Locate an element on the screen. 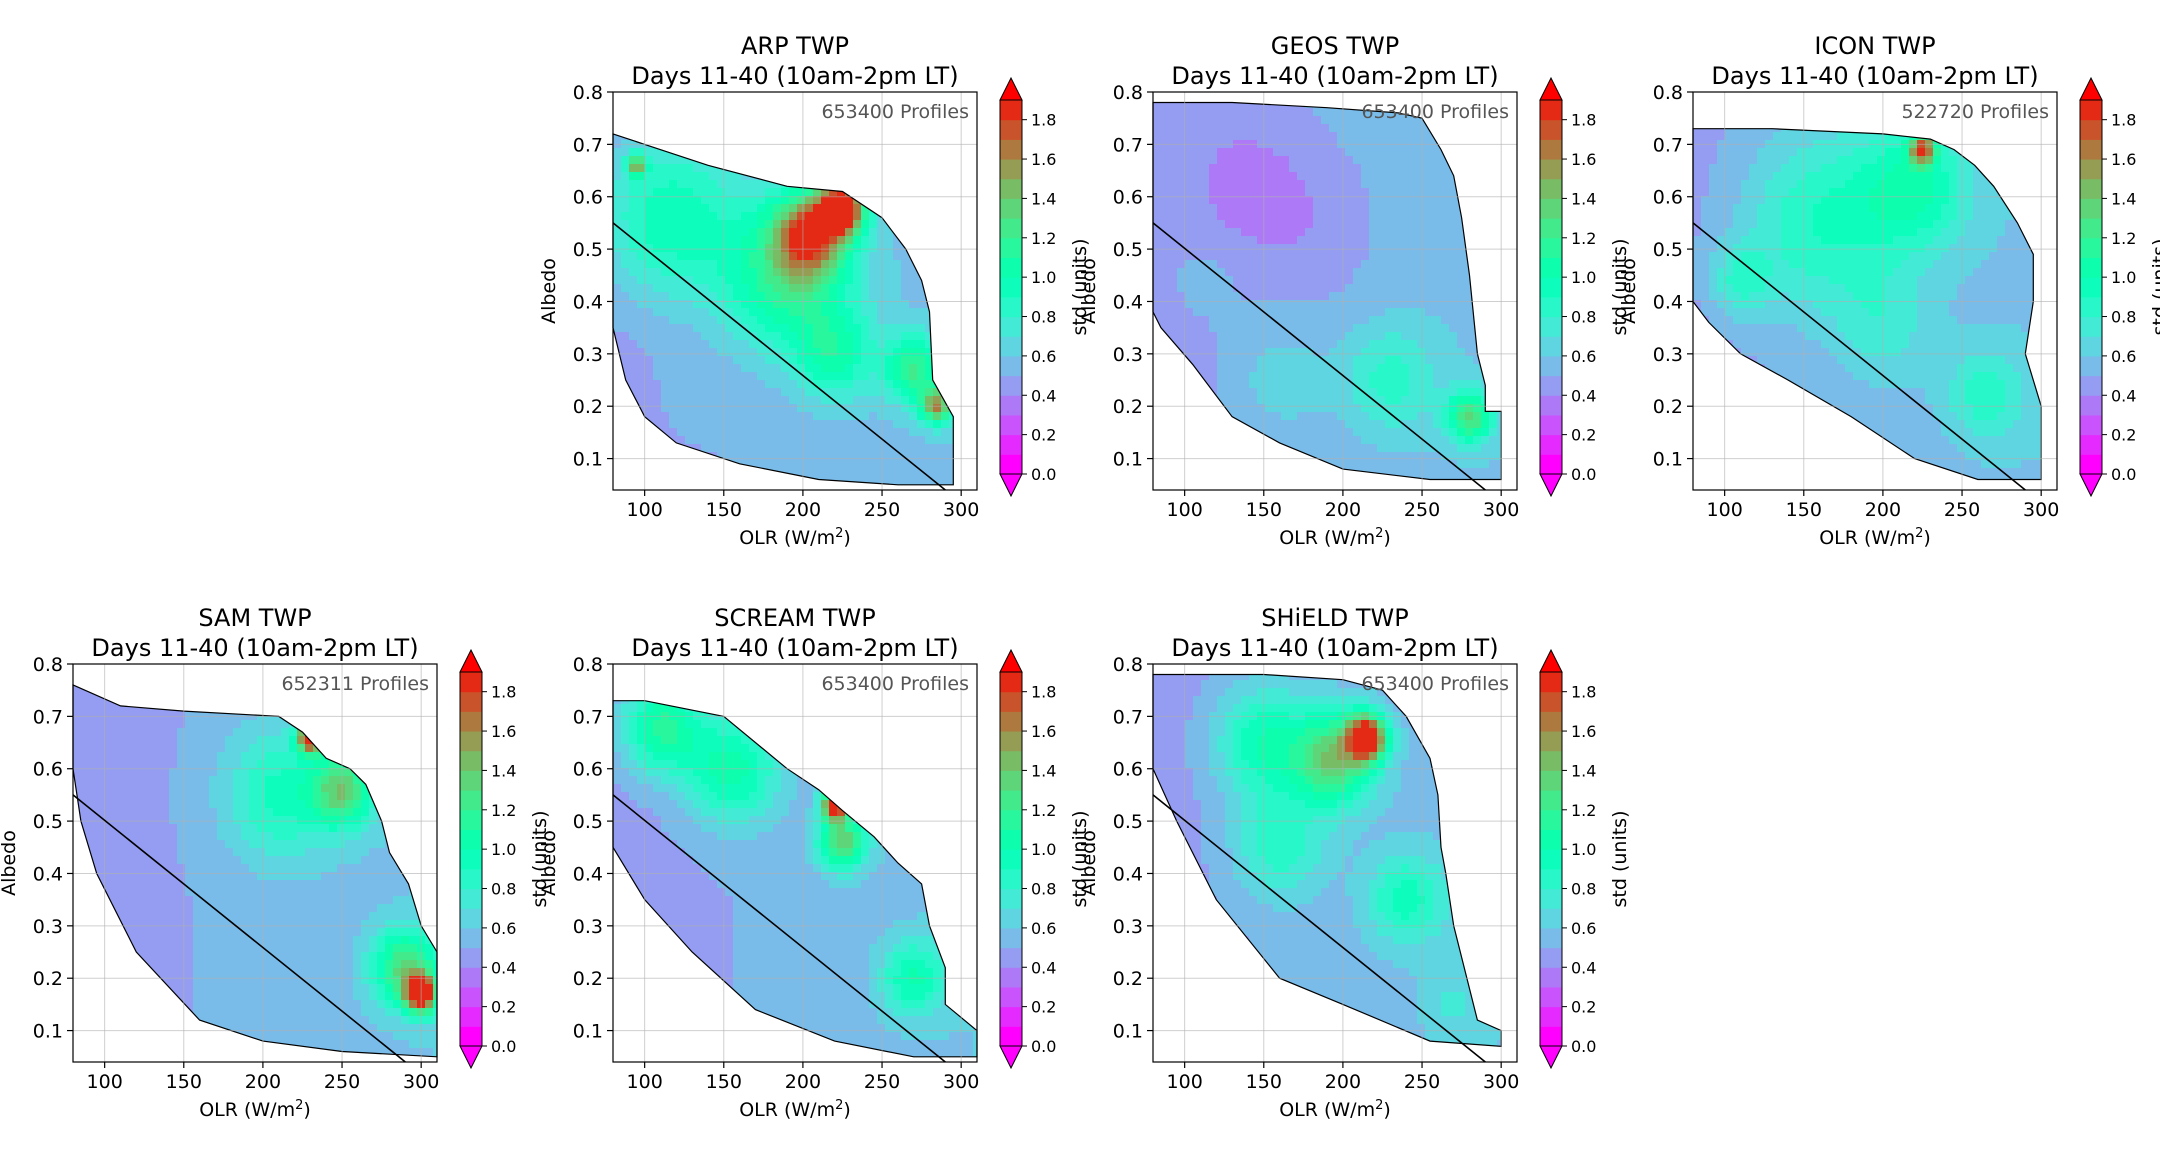 This screenshot has height=1152, width=2160. y-tick-label: 0.3 is located at coordinates (1668, 355).